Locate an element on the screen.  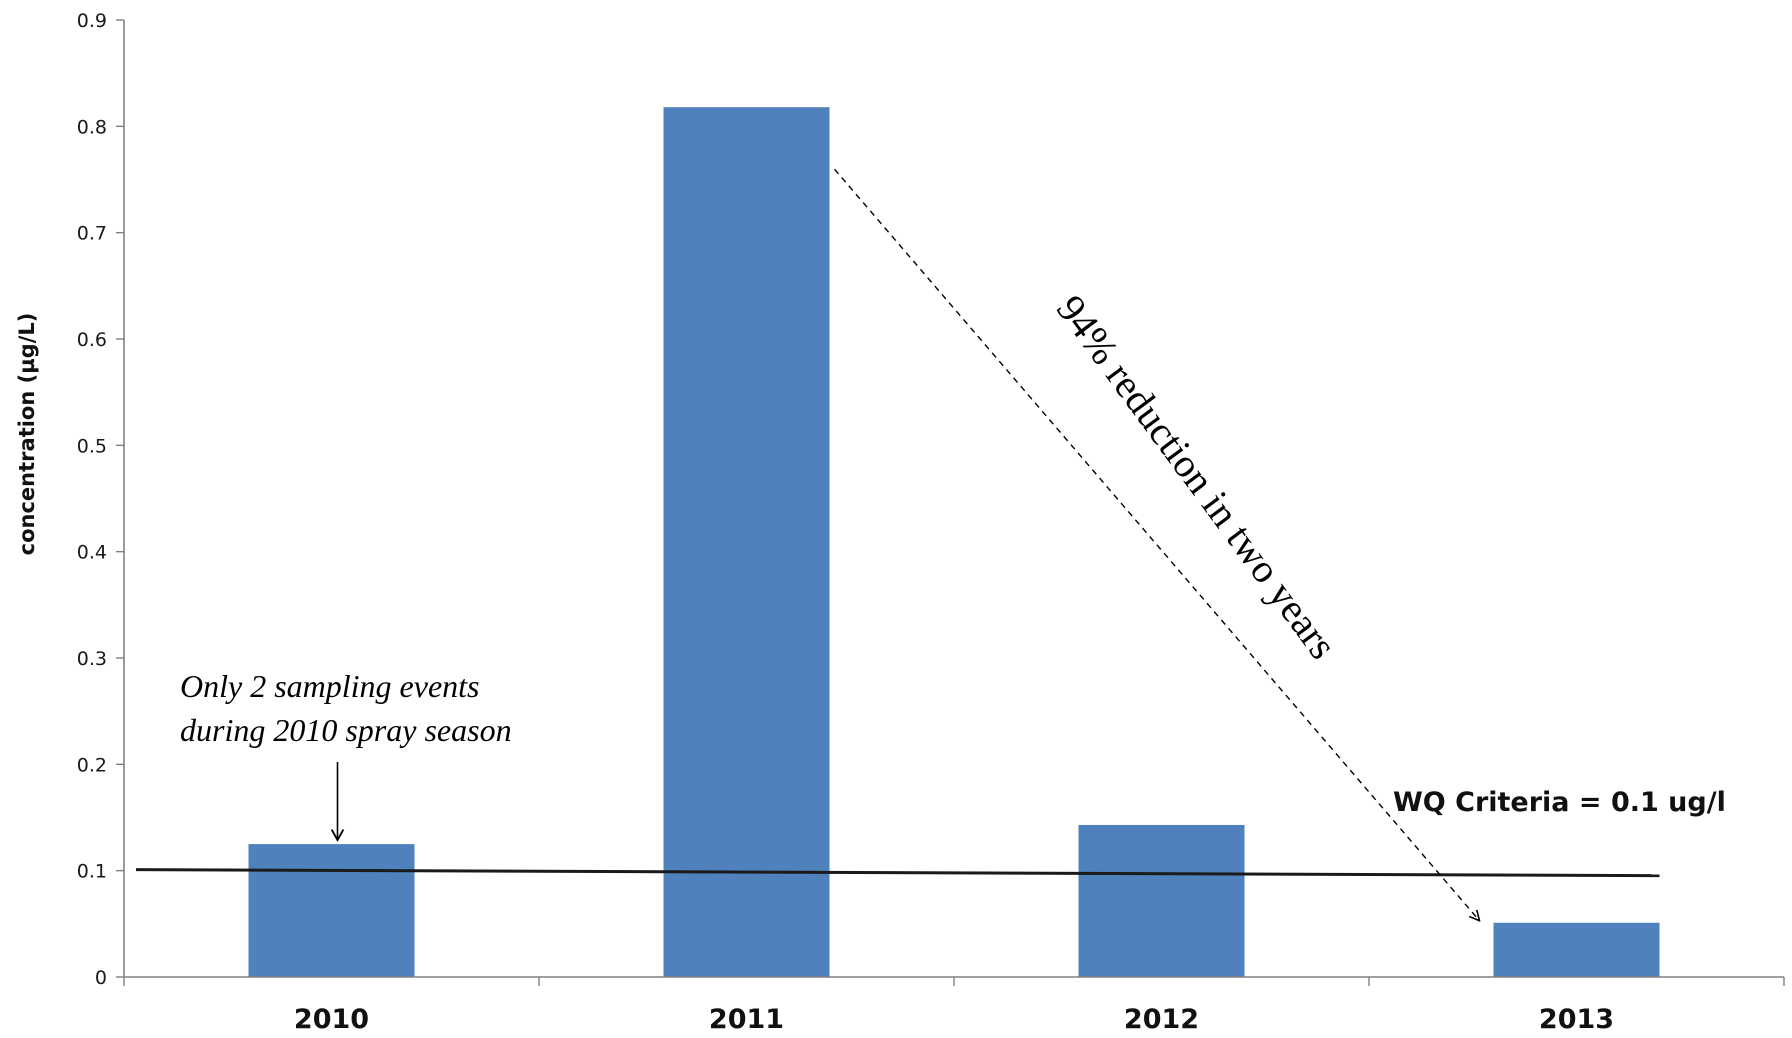
reference-line-group is located at coordinates (897, 873).